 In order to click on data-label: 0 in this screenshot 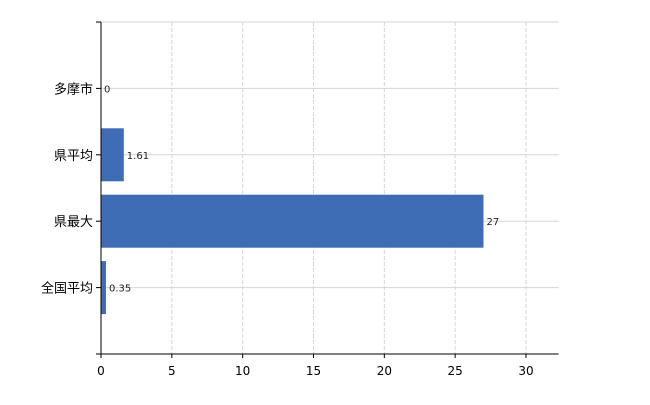, I will do `click(107, 89)`.